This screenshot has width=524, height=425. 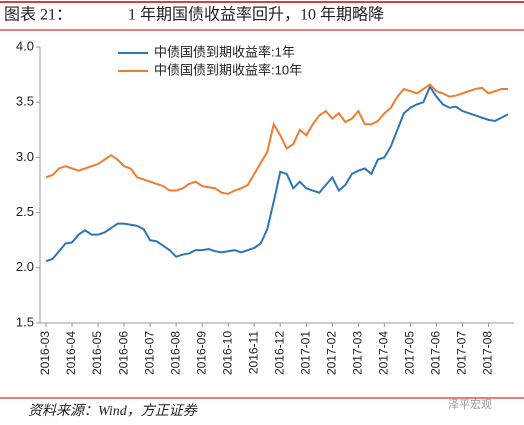 What do you see at coordinates (45, 353) in the screenshot?
I see `x-tick-label: 2016-03` at bounding box center [45, 353].